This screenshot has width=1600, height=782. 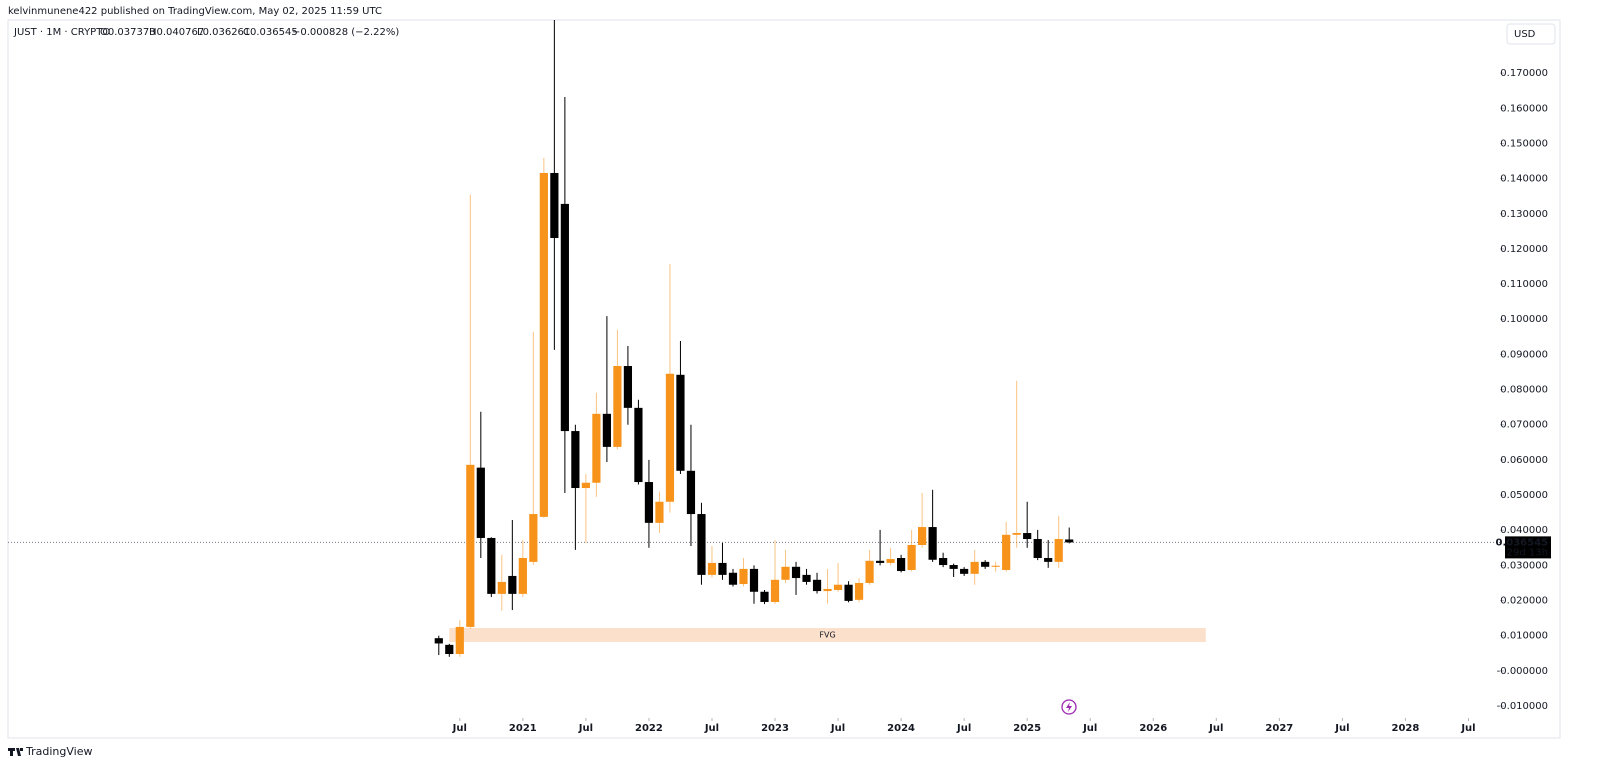 What do you see at coordinates (901, 728) in the screenshot?
I see `x-tick-label: 2024` at bounding box center [901, 728].